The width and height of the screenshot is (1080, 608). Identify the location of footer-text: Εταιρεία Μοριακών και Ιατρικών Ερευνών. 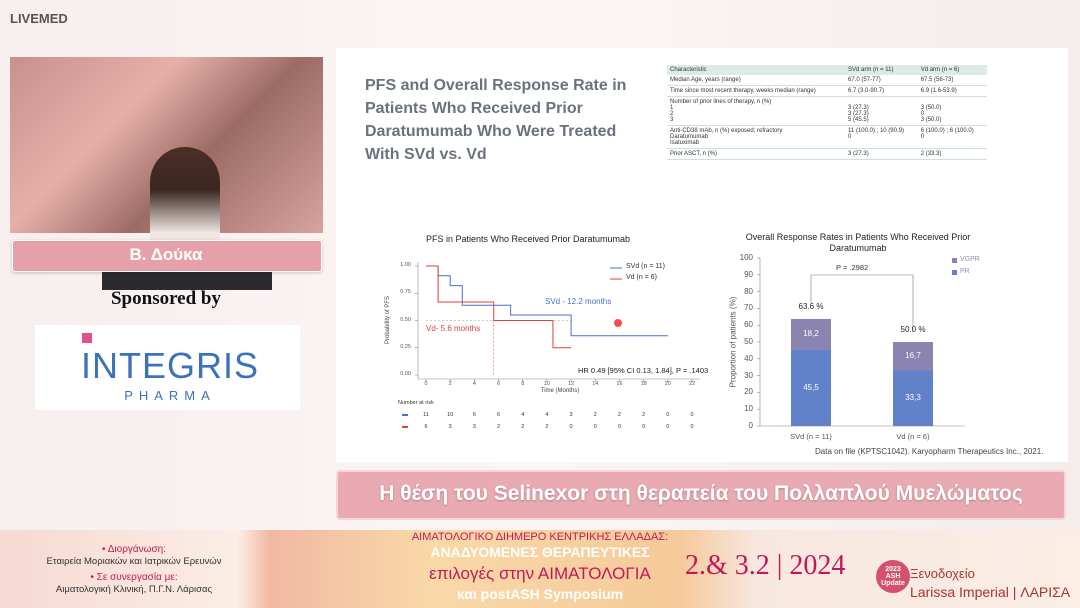
(134, 561).